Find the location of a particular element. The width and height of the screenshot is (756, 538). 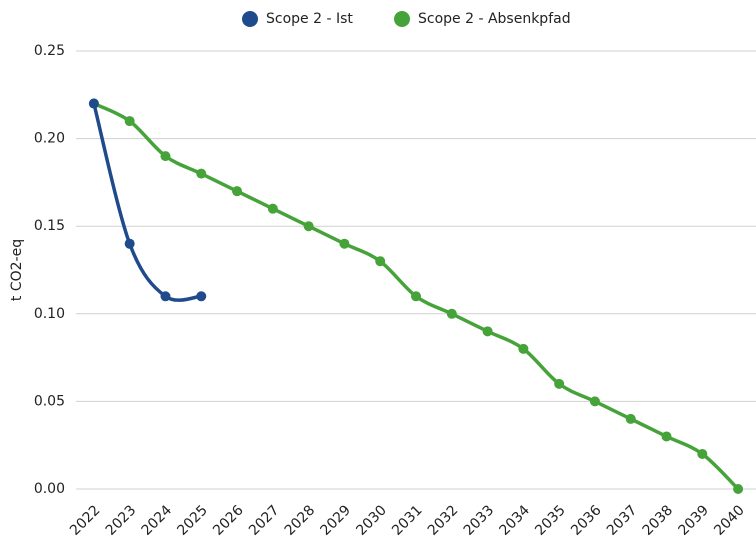

x-tick-label: 2031 is located at coordinates (407, 520).